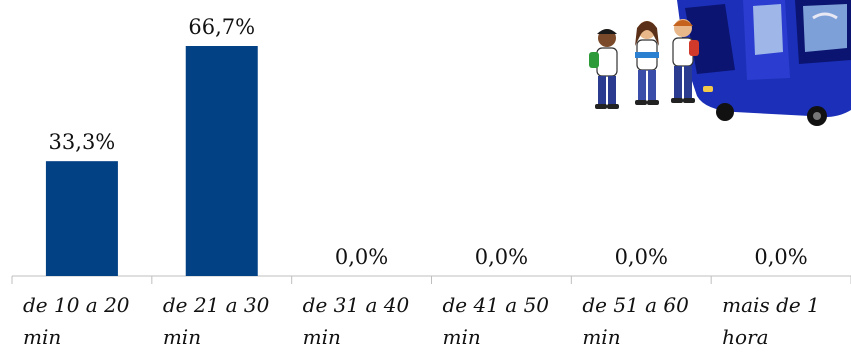  Describe the element at coordinates (76, 305) in the screenshot. I see `category-label: de 10 a 20` at that location.